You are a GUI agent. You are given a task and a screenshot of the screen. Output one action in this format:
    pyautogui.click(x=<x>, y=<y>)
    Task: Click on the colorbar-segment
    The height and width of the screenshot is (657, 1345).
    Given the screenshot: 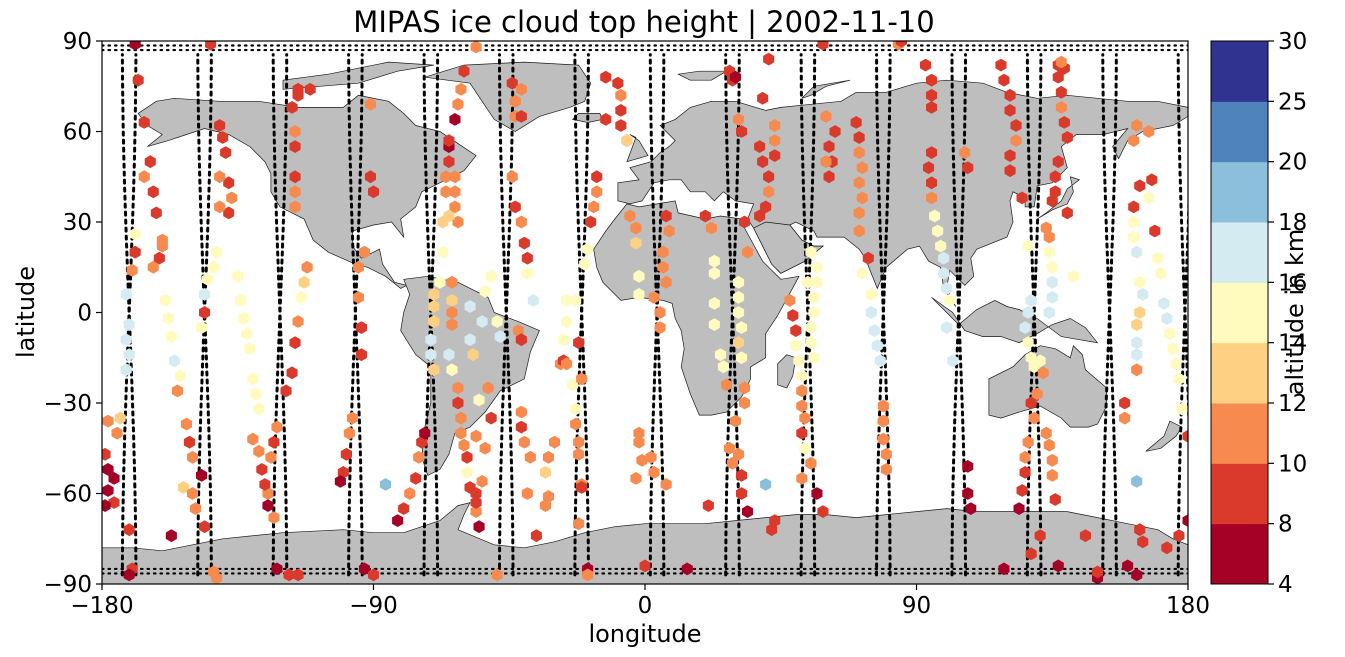 What is the action you would take?
    pyautogui.click(x=1239, y=313)
    